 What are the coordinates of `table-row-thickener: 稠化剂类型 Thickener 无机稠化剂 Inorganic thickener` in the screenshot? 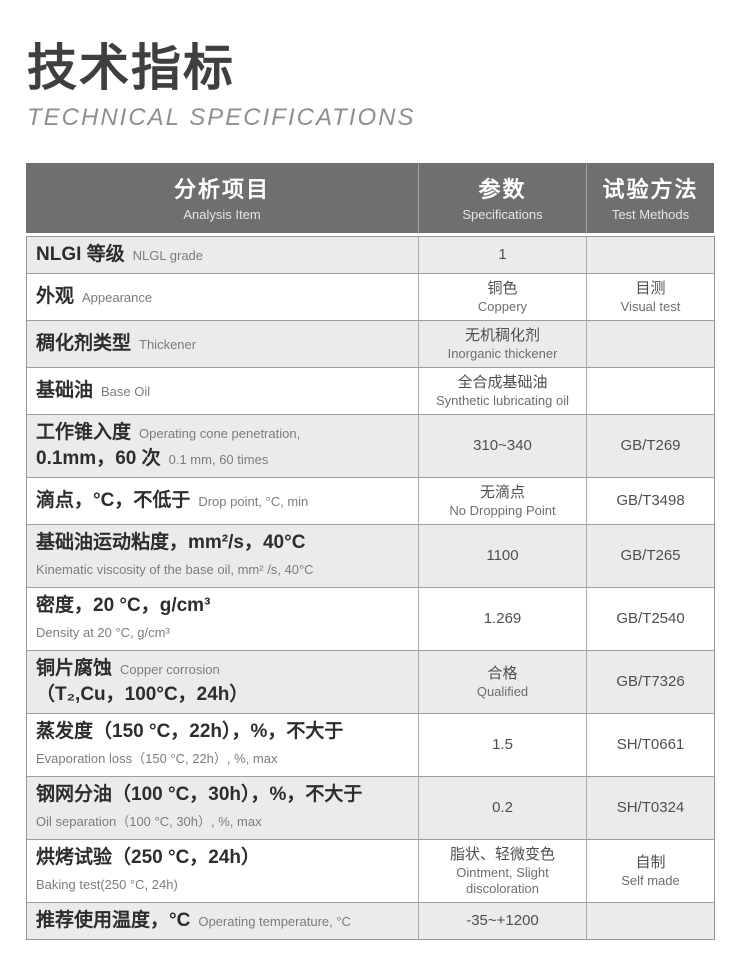 It's located at (370, 343).